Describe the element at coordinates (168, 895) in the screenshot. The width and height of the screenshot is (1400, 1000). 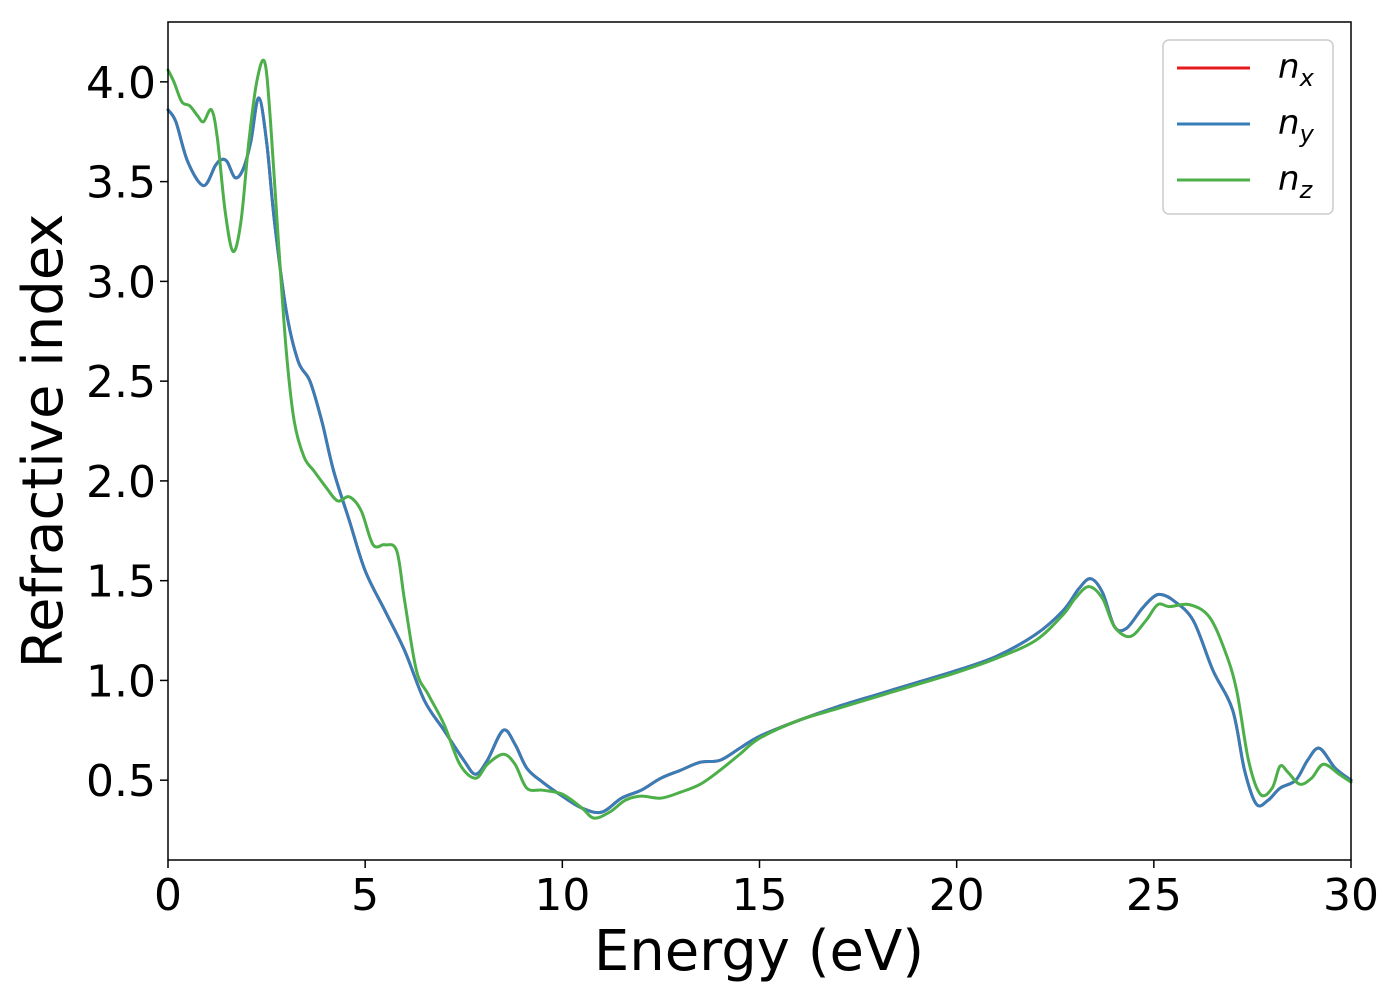
I see `x-tick-label: 0` at that location.